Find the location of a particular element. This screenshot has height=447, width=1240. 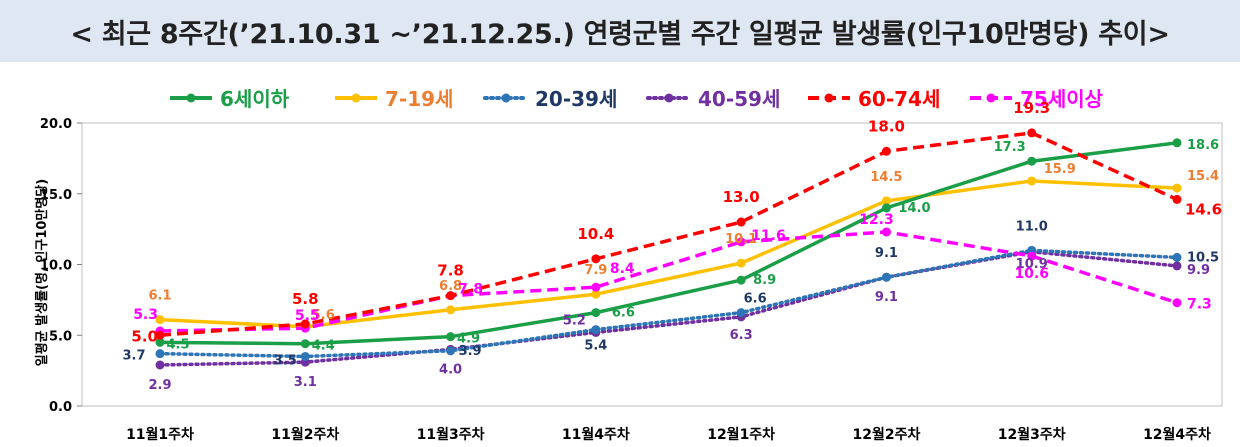

data-label: 4.9 is located at coordinates (468, 339).